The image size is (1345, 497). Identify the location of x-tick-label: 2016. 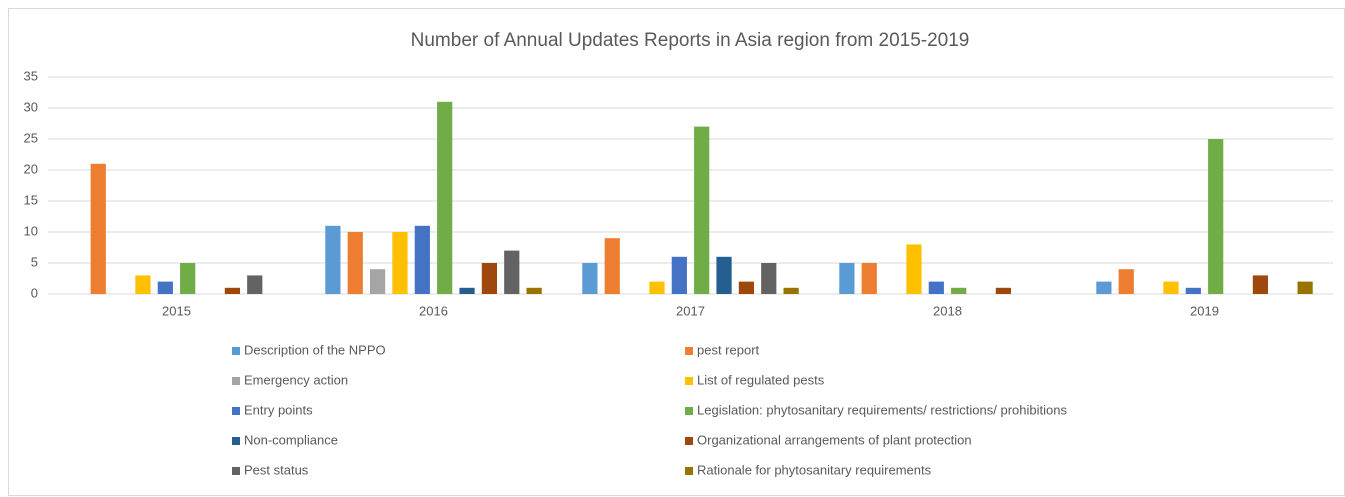
(433, 310).